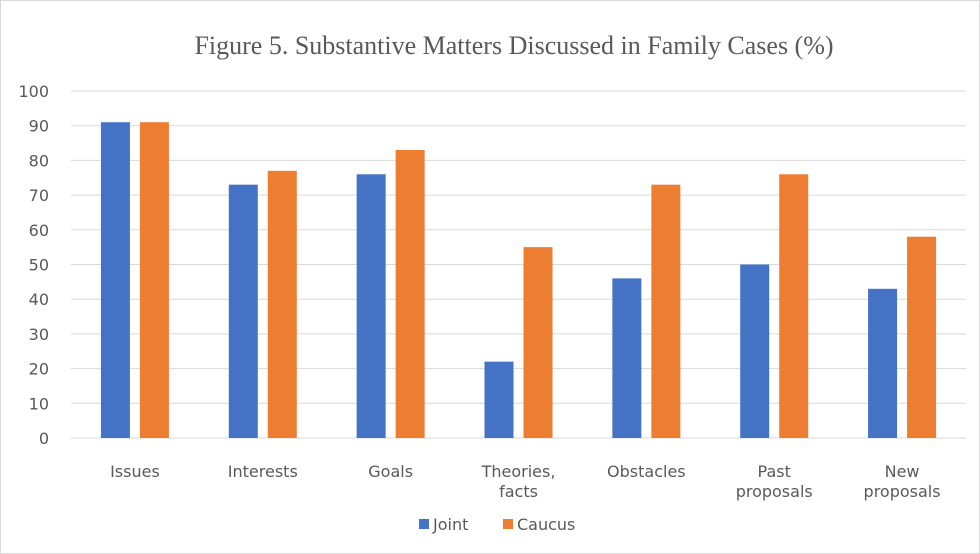 Image resolution: width=980 pixels, height=554 pixels. What do you see at coordinates (774, 471) in the screenshot?
I see `x-tick-label: Past` at bounding box center [774, 471].